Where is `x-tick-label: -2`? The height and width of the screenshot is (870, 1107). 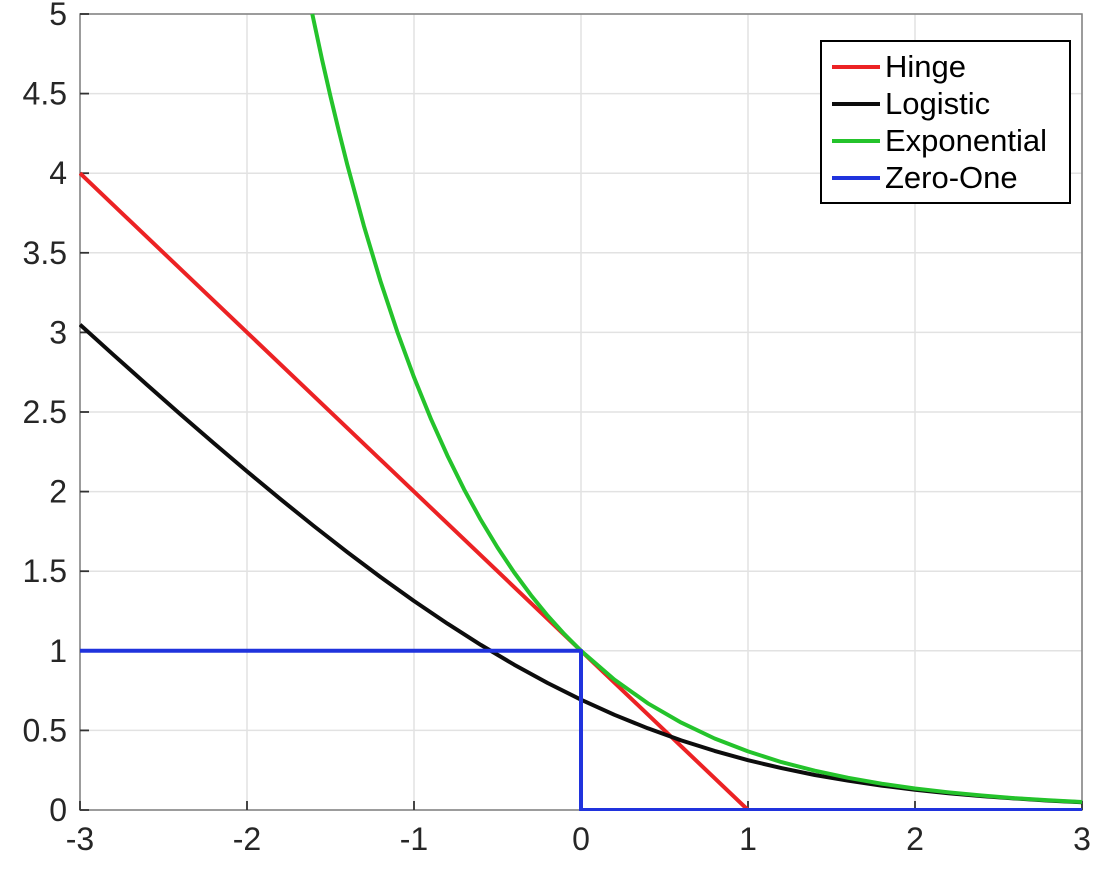
x-tick-label: -2 is located at coordinates (247, 839).